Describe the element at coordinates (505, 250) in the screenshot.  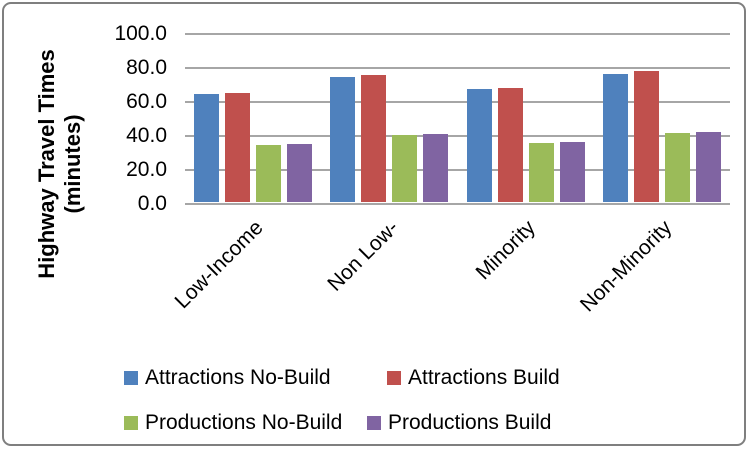
I see `x-axis-label-minority: Minority` at that location.